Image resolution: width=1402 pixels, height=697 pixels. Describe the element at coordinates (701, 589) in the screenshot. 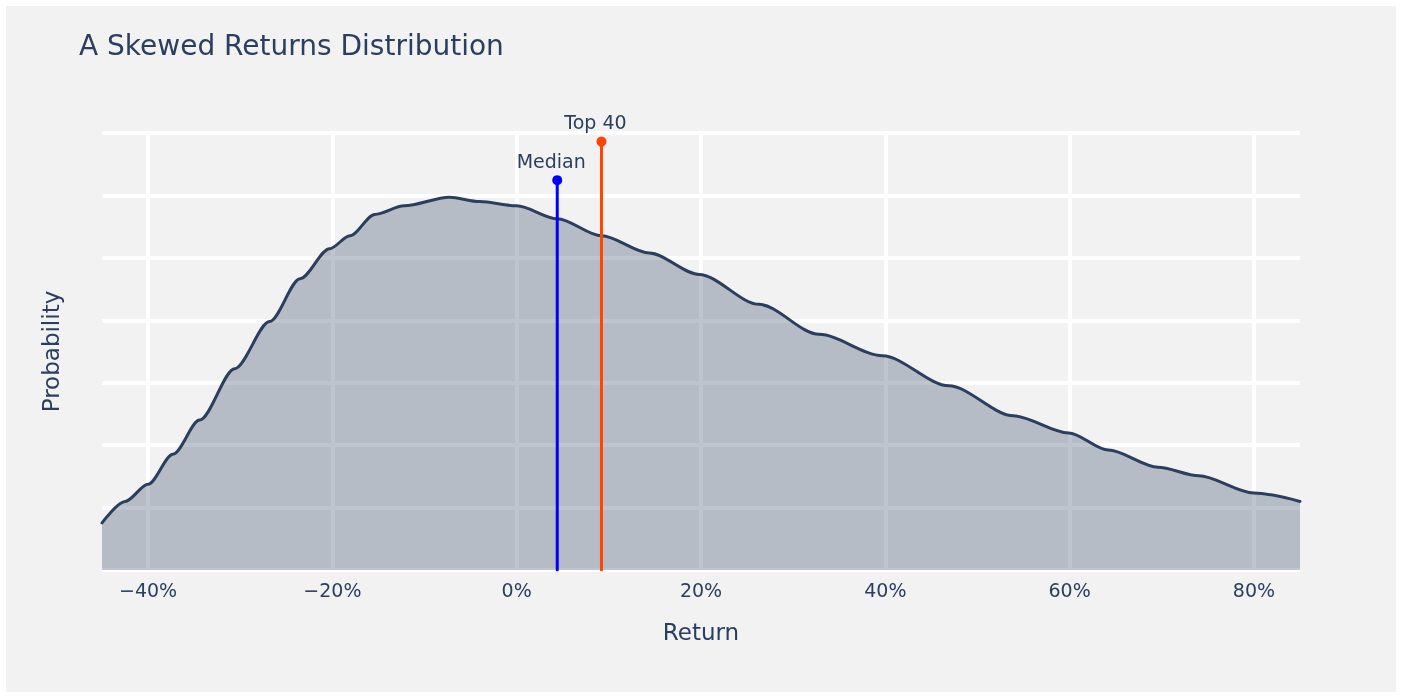

I see `x-tick-label: 20%` at that location.